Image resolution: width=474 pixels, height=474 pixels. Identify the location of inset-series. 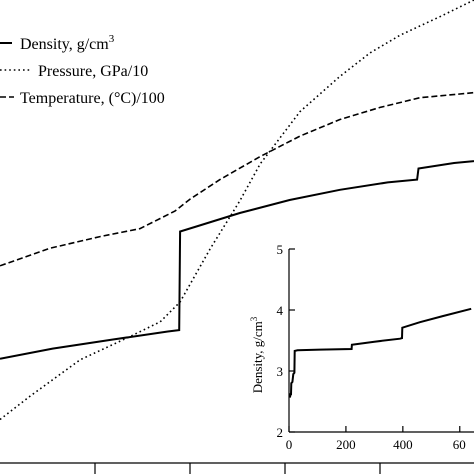
(380, 352).